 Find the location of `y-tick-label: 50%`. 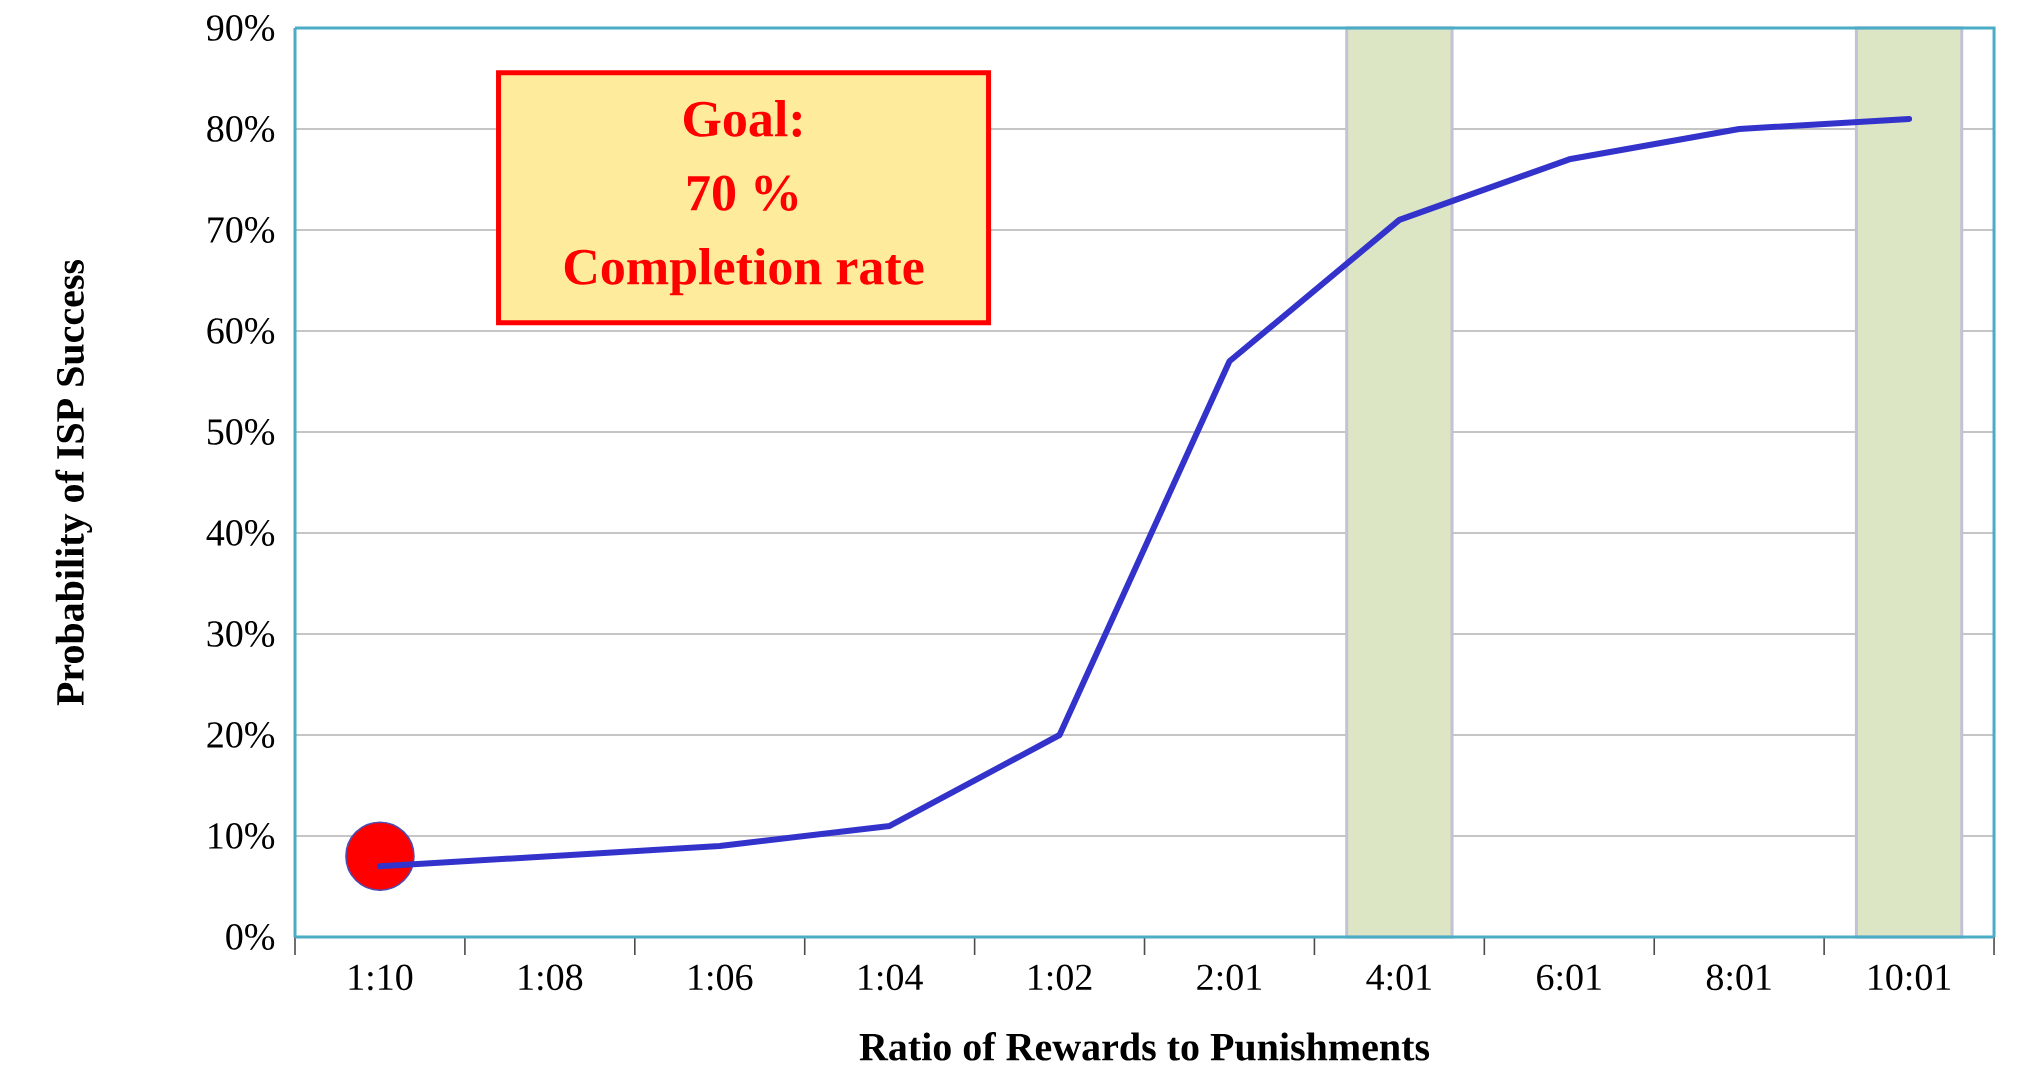

y-tick-label: 50% is located at coordinates (241, 432).